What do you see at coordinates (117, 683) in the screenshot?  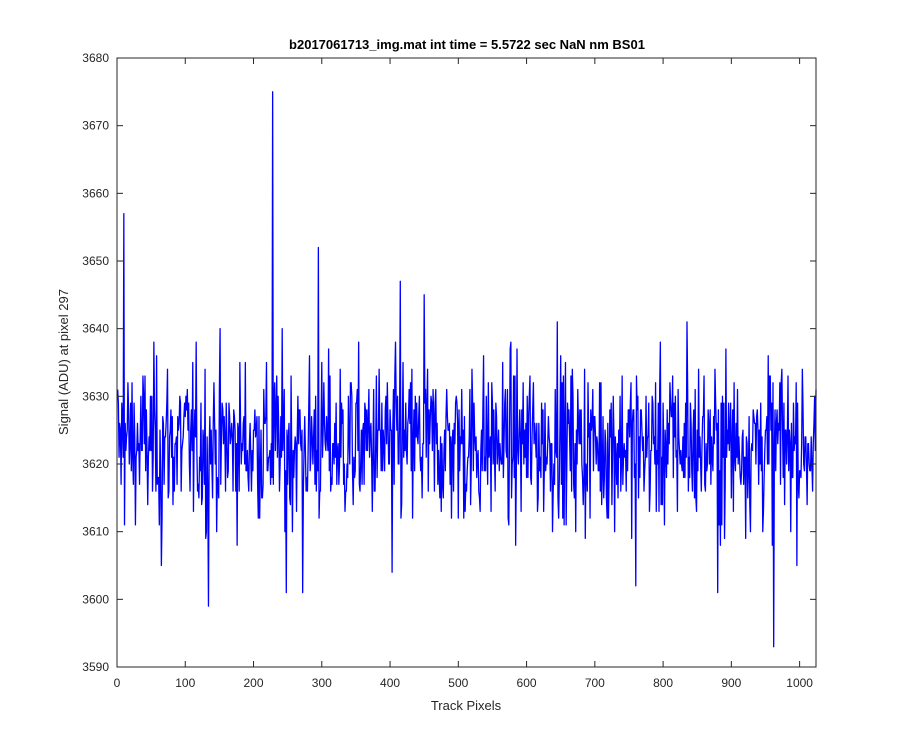 I see `x-tick-label: 0` at bounding box center [117, 683].